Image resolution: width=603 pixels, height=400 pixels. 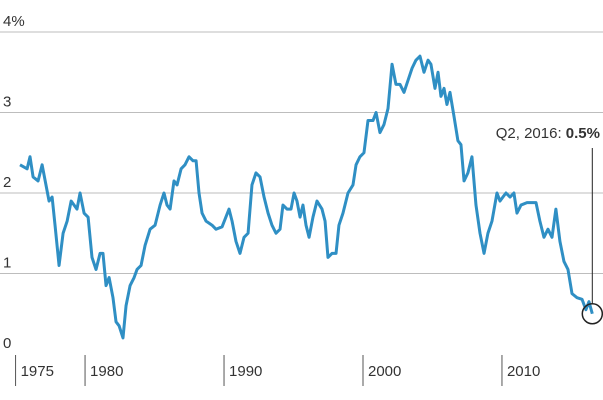 I want to click on annotation-value: 0.5%, so click(x=583, y=133).